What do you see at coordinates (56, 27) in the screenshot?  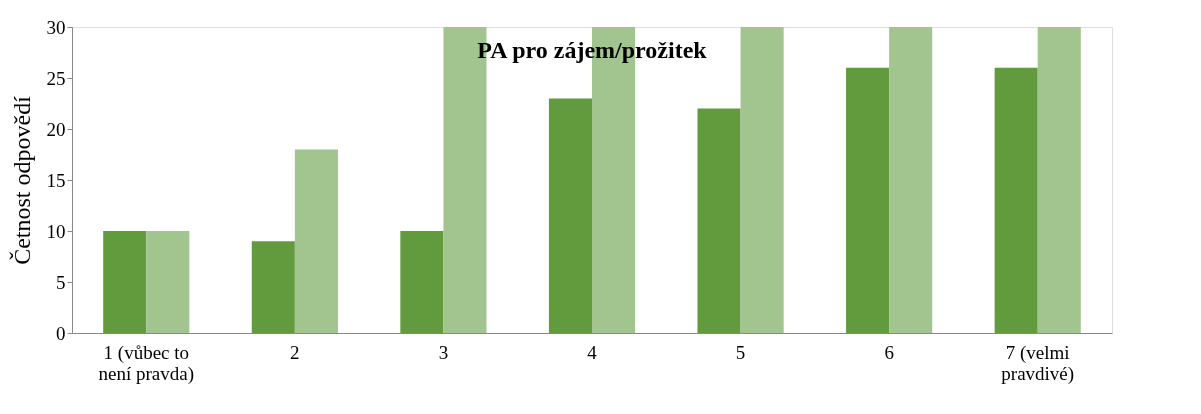 I see `y-tick-label: 30` at bounding box center [56, 27].